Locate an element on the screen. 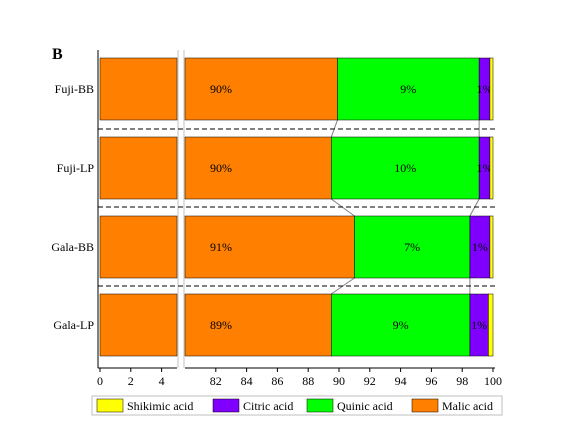  panel-letter: B is located at coordinates (57, 54).